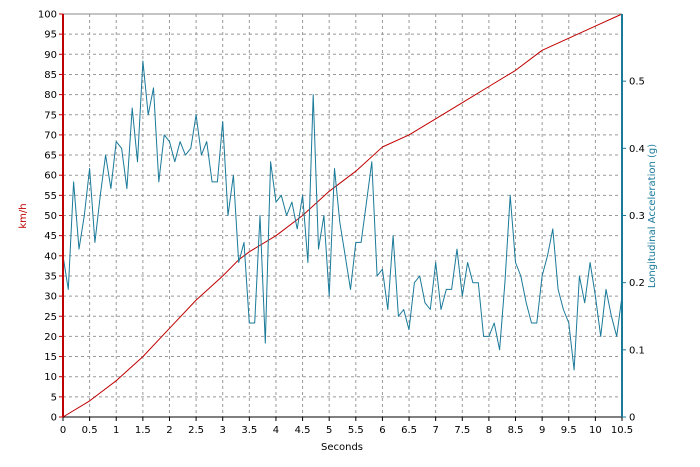  What do you see at coordinates (23, 215) in the screenshot?
I see `left-axis-title: km/h` at bounding box center [23, 215].